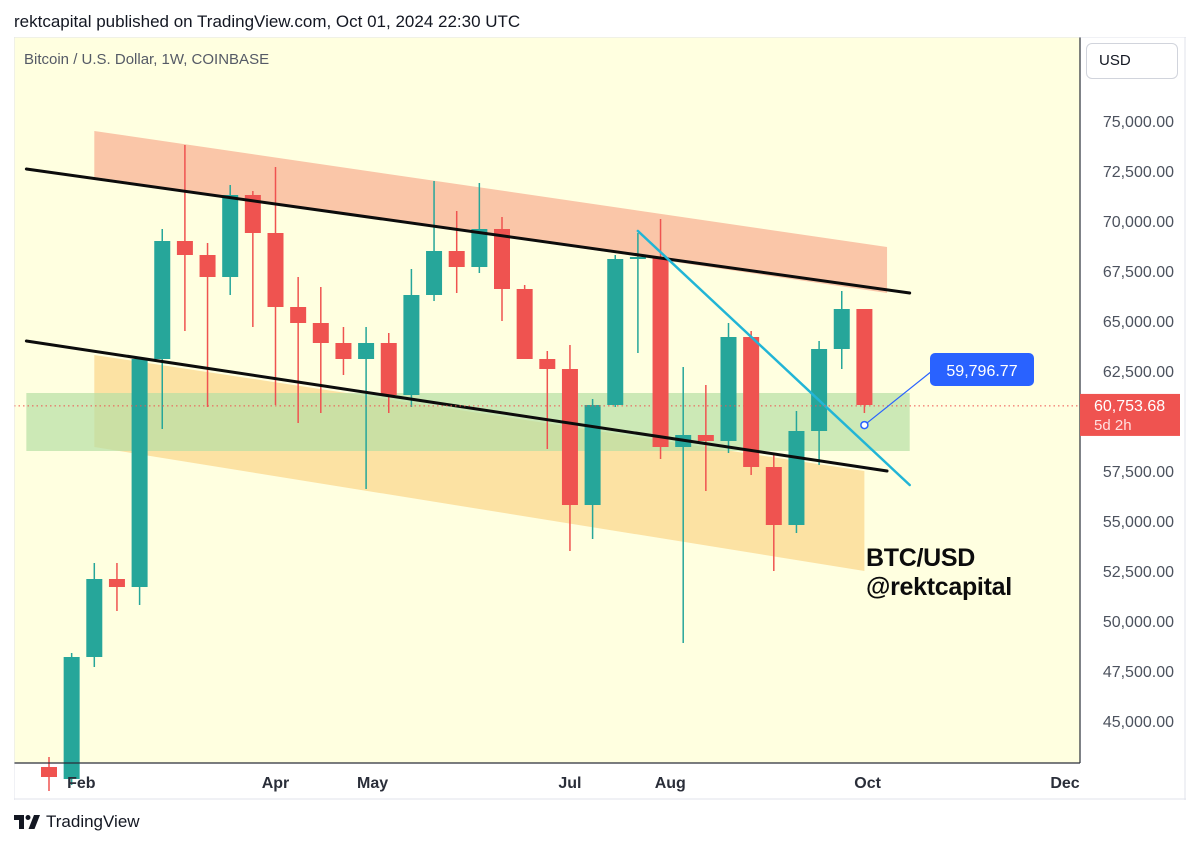  What do you see at coordinates (864, 425) in the screenshot?
I see `callout-anchor` at bounding box center [864, 425].